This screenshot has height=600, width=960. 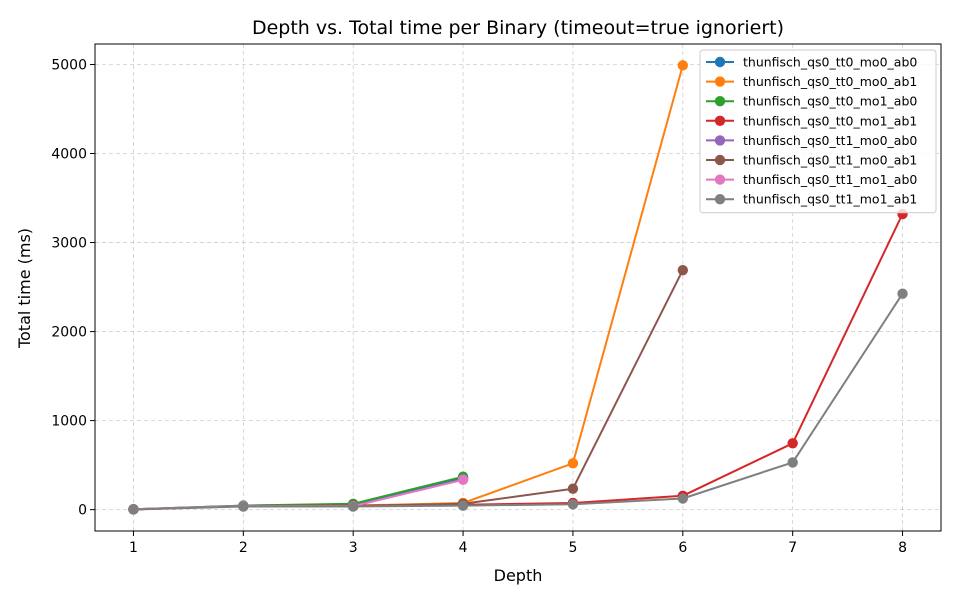 What do you see at coordinates (830, 62) in the screenshot?
I see `legend-label: thunfisch_qs0_tt0_mo0_ab0` at bounding box center [830, 62].